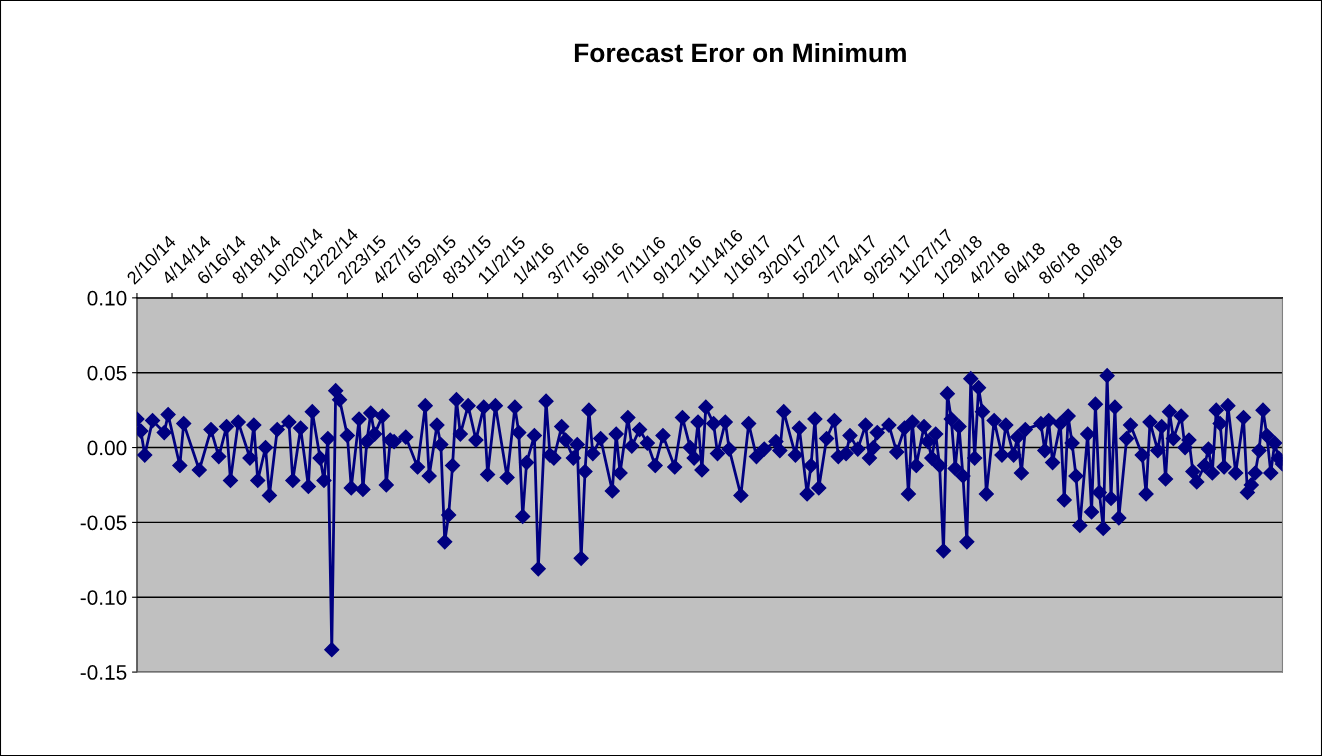  What do you see at coordinates (107, 298) in the screenshot?
I see `y-tick-label: 0.10` at bounding box center [107, 298].